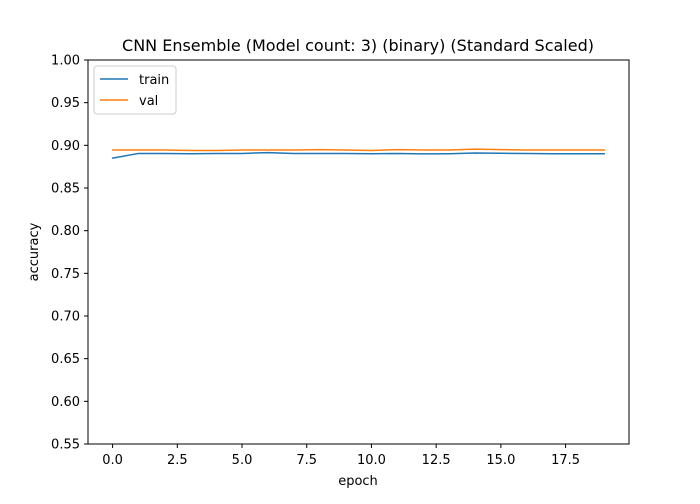 The image size is (700, 504). What do you see at coordinates (65, 274) in the screenshot?
I see `y-tick-label: 0.75` at bounding box center [65, 274].